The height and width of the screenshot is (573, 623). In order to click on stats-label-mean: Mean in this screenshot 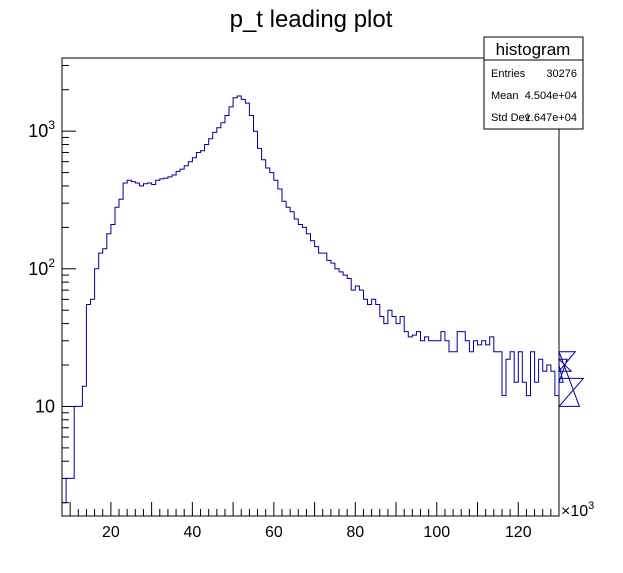, I will do `click(505, 96)`.